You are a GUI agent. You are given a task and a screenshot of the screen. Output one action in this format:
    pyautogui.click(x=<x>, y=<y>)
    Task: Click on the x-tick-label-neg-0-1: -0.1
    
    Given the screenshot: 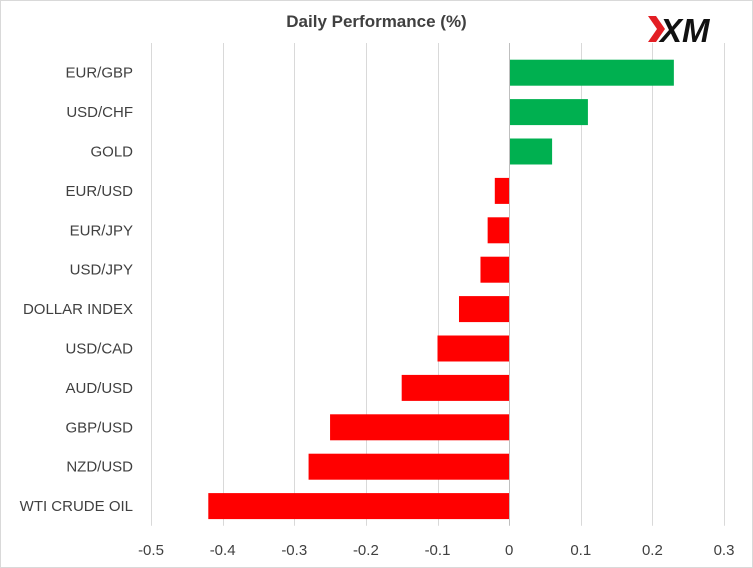 What is the action you would take?
    pyautogui.click(x=438, y=550)
    